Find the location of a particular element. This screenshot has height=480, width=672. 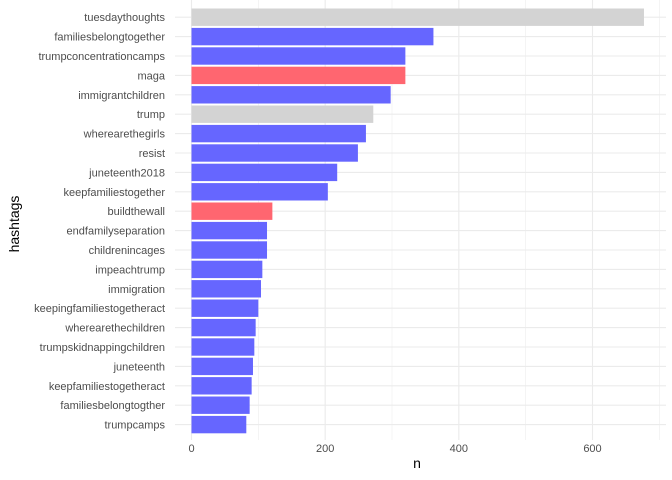

y-tick-label: juneteenth is located at coordinates (139, 367).